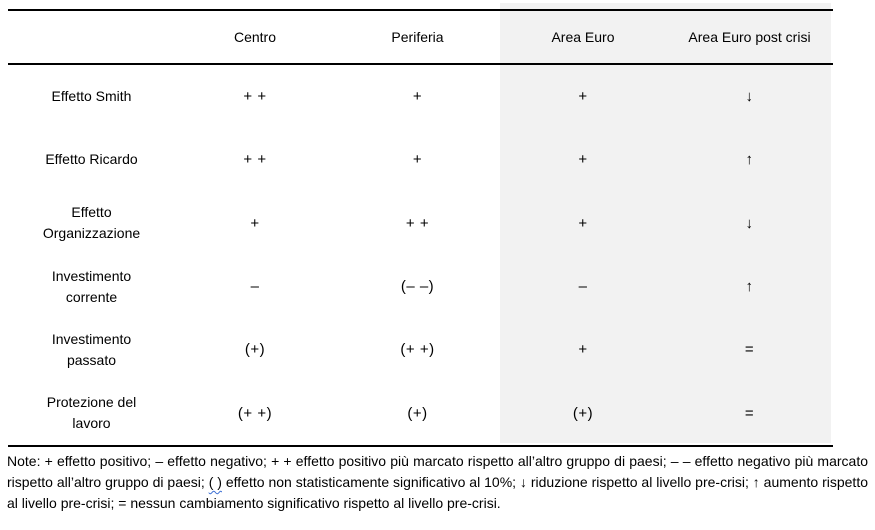 Image resolution: width=875 pixels, height=530 pixels. I want to click on row-label-effetto-ricardo: Effetto Ricardo, so click(91, 159).